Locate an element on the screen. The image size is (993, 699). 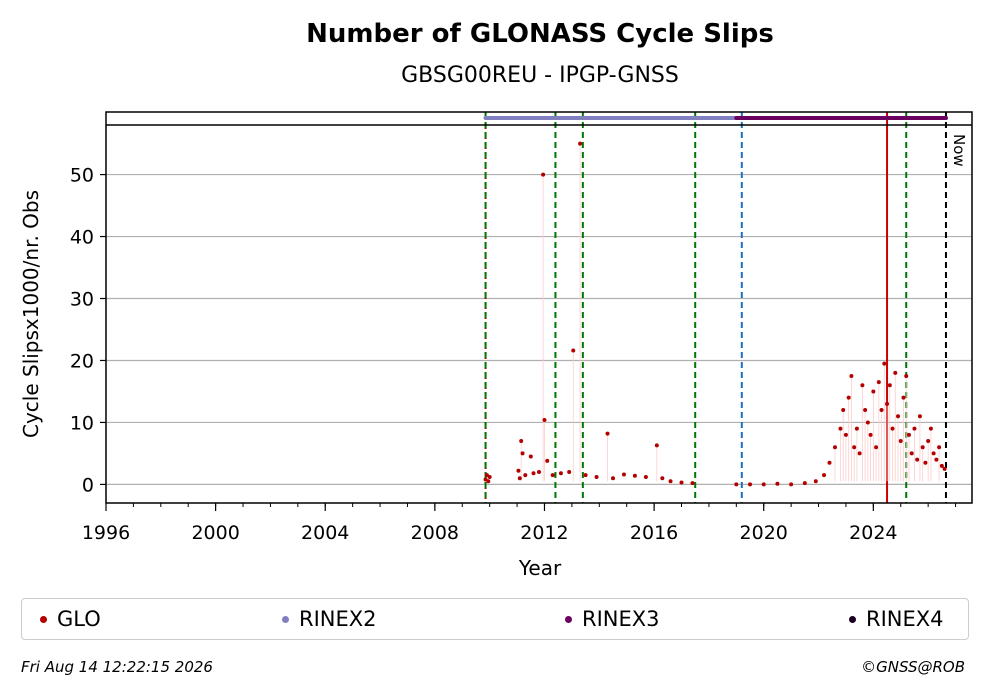
x-tick-label: 2004 is located at coordinates (325, 533).